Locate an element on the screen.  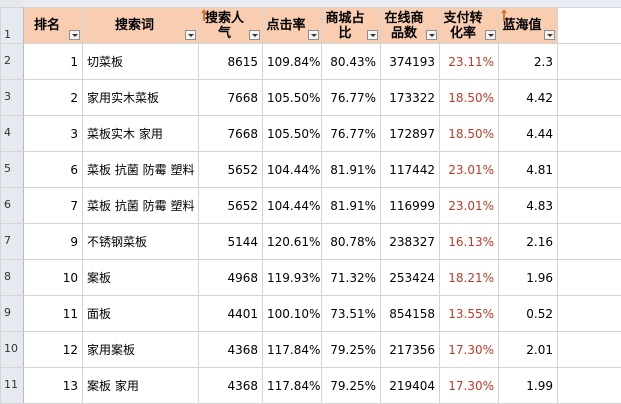
row-number: 3 is located at coordinates (12, 98).